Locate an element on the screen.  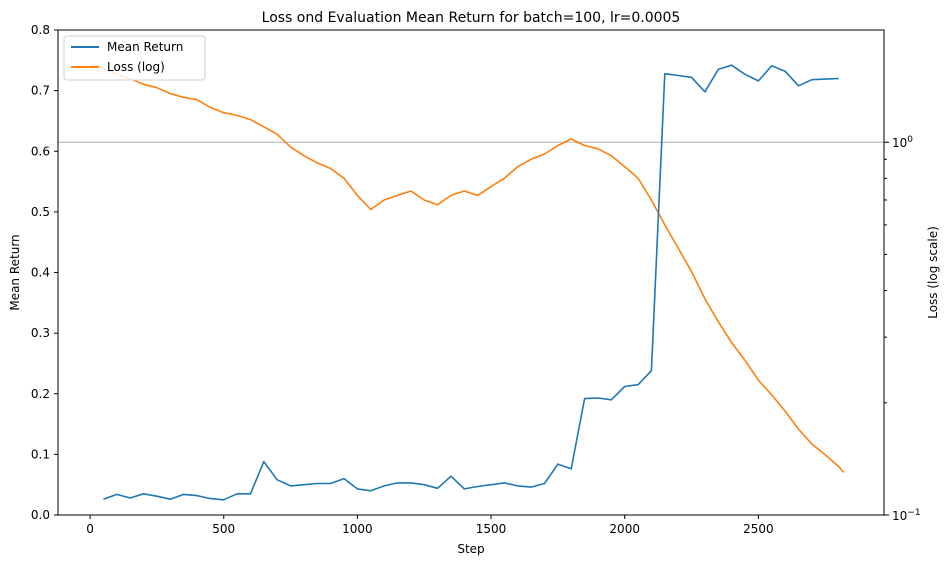
legend-box is located at coordinates (134, 58).